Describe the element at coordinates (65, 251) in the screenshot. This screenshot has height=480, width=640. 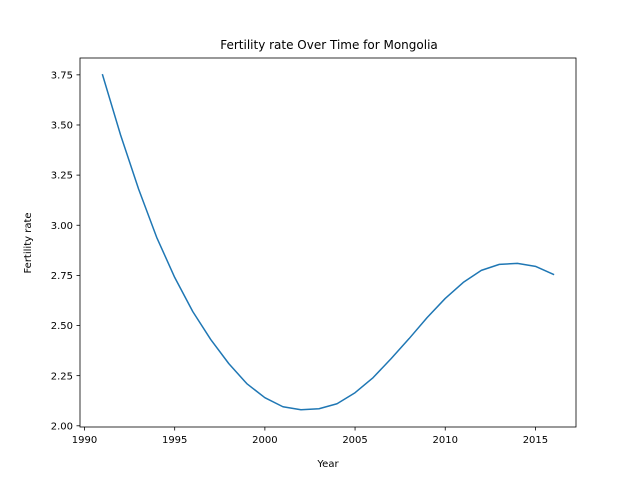
I see `y-axis-ticks: 2.00 2.25 2.50 2.75 3.00 3.25 3.50 3.75` at that location.